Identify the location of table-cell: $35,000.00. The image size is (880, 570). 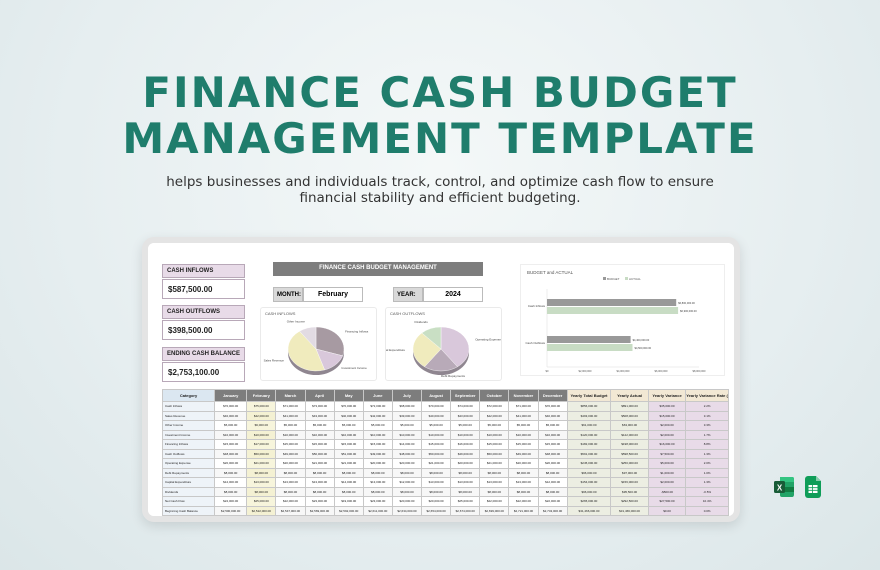
(667, 406).